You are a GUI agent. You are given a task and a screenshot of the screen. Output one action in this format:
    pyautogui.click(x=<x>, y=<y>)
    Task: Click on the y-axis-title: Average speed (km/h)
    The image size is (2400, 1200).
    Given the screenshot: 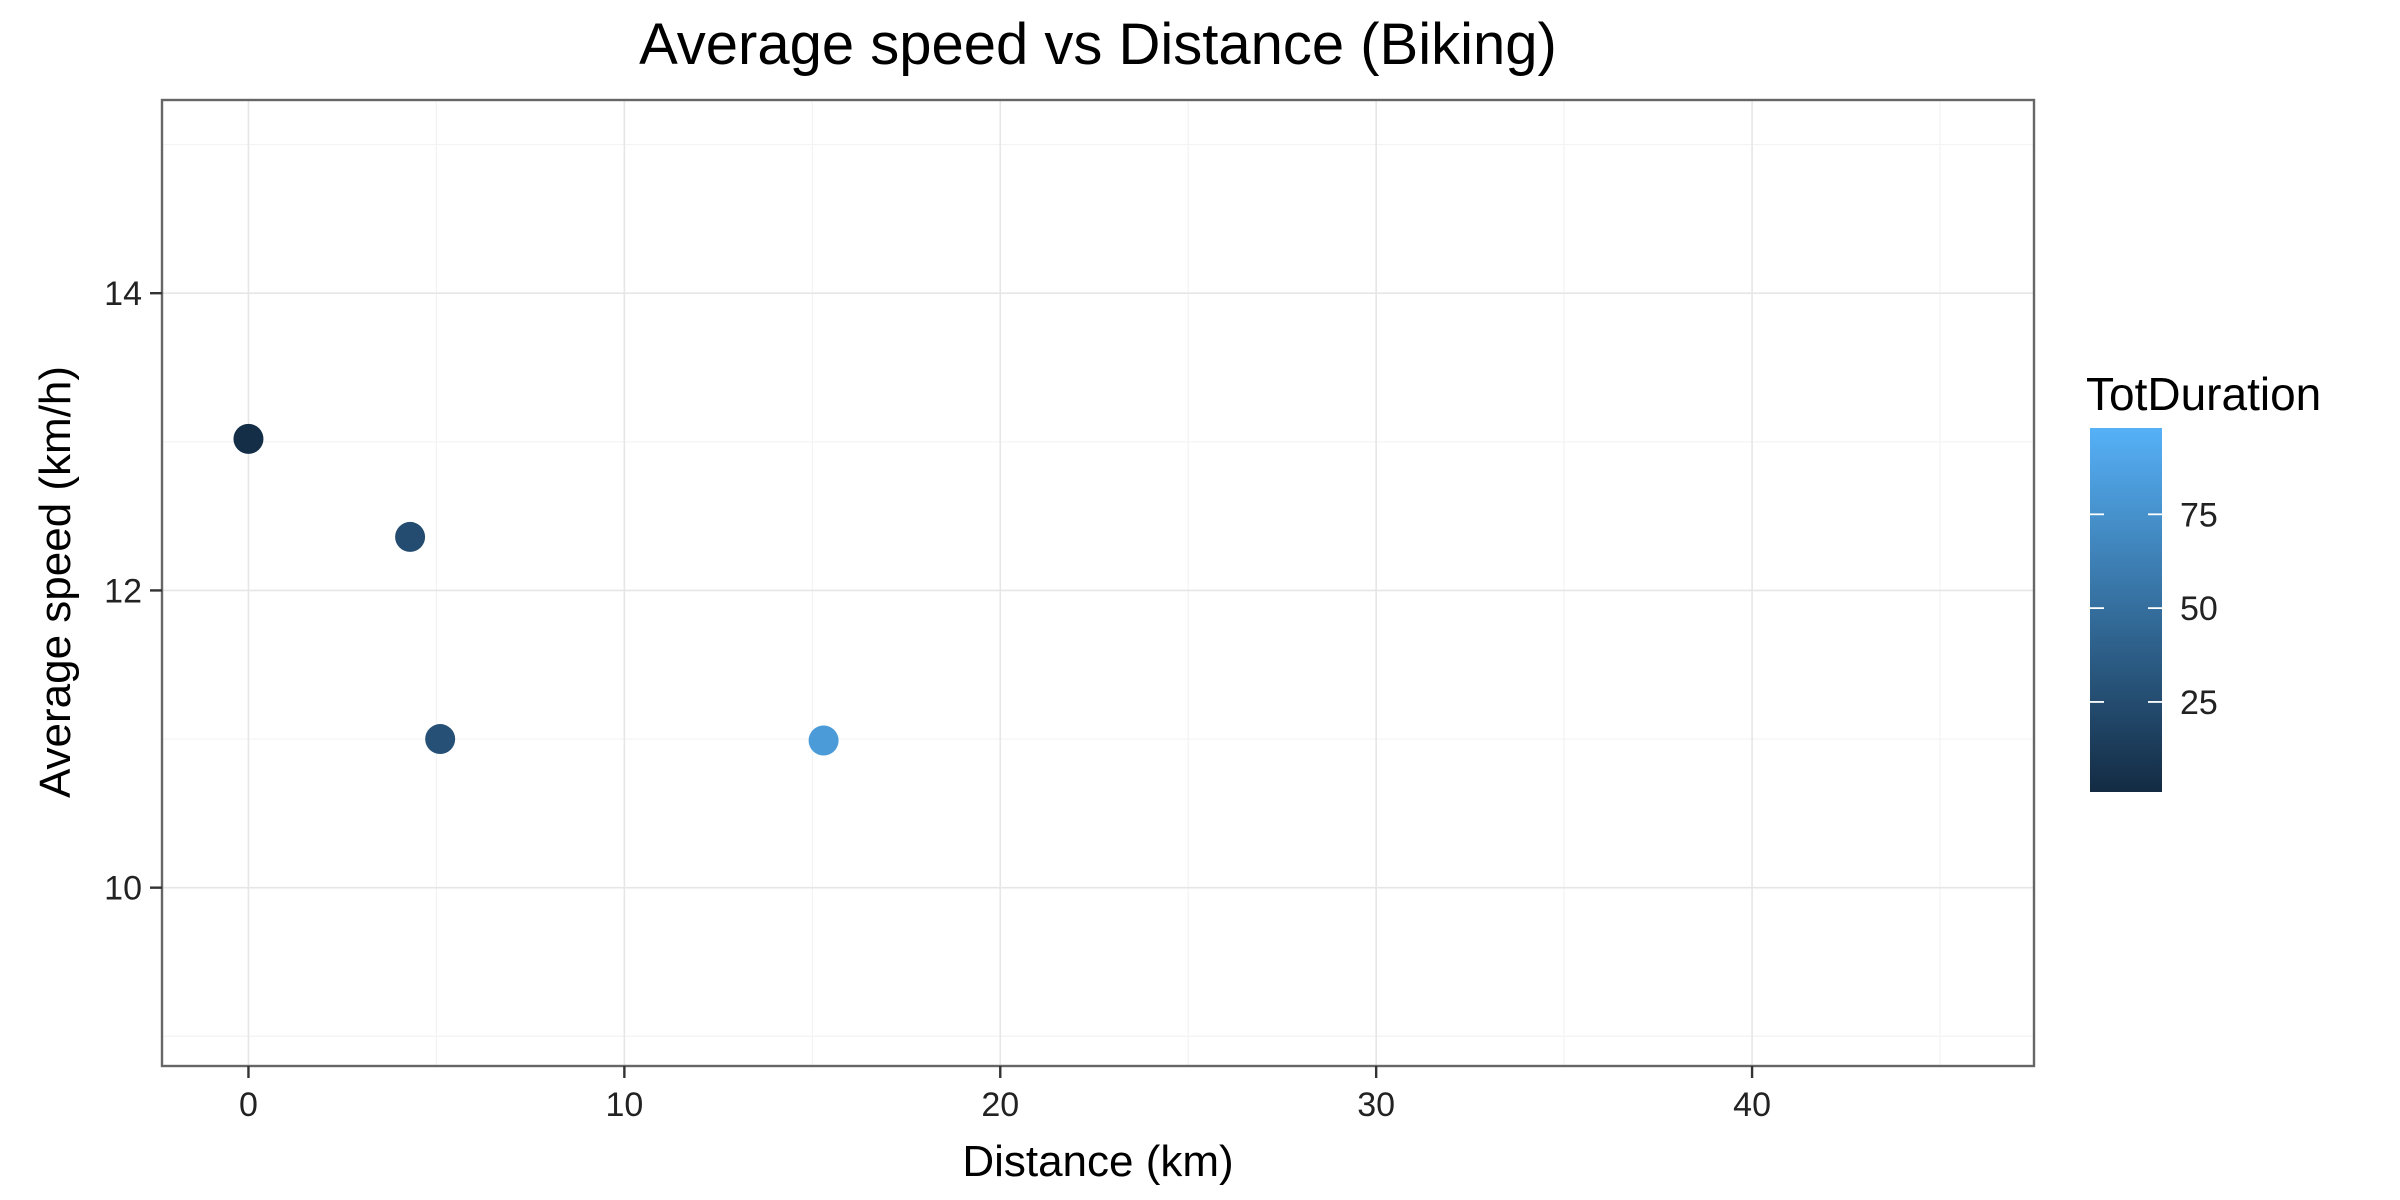 What is the action you would take?
    pyautogui.click(x=55, y=582)
    